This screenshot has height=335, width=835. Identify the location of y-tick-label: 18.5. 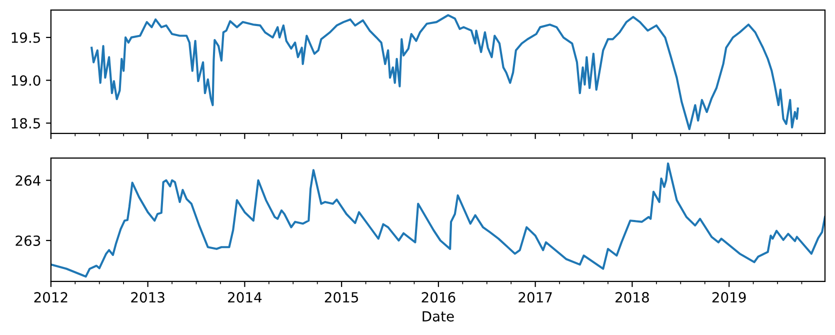
(26, 123).